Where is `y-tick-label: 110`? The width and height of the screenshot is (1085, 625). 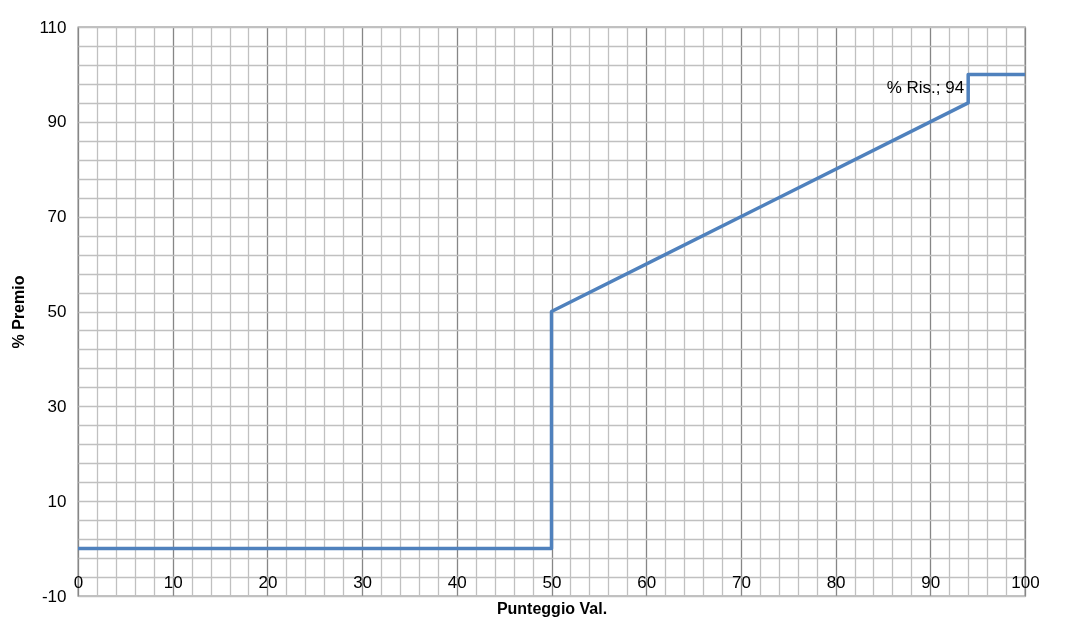
y-tick-label: 110 is located at coordinates (53, 27).